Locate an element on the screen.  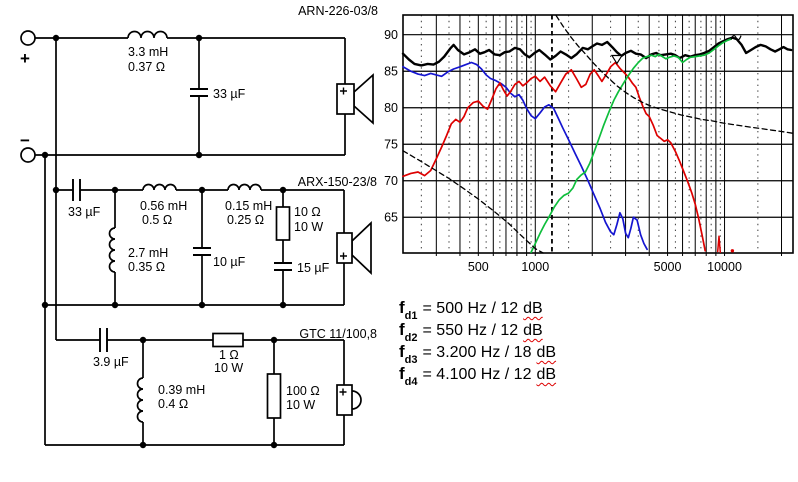
minus-terminal-icon is located at coordinates (28, 155).